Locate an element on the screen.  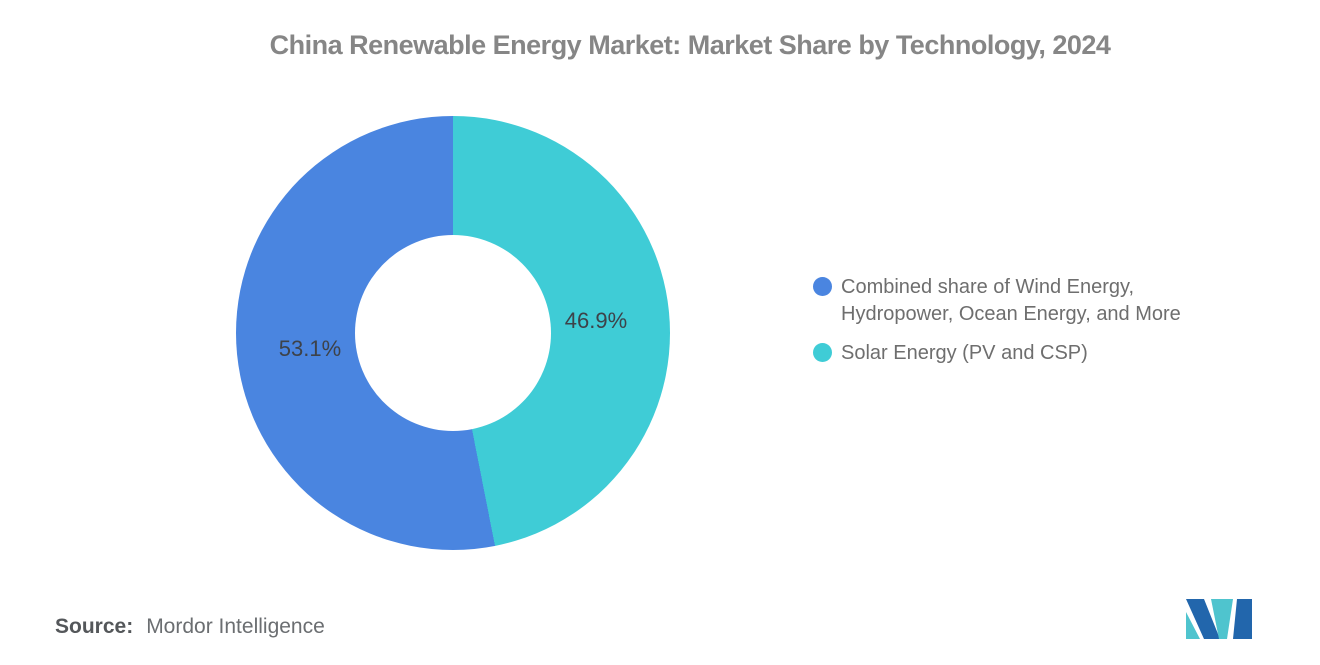
legend-label-solar: Solar Energy (PV and CSP) is located at coordinates (964, 353).